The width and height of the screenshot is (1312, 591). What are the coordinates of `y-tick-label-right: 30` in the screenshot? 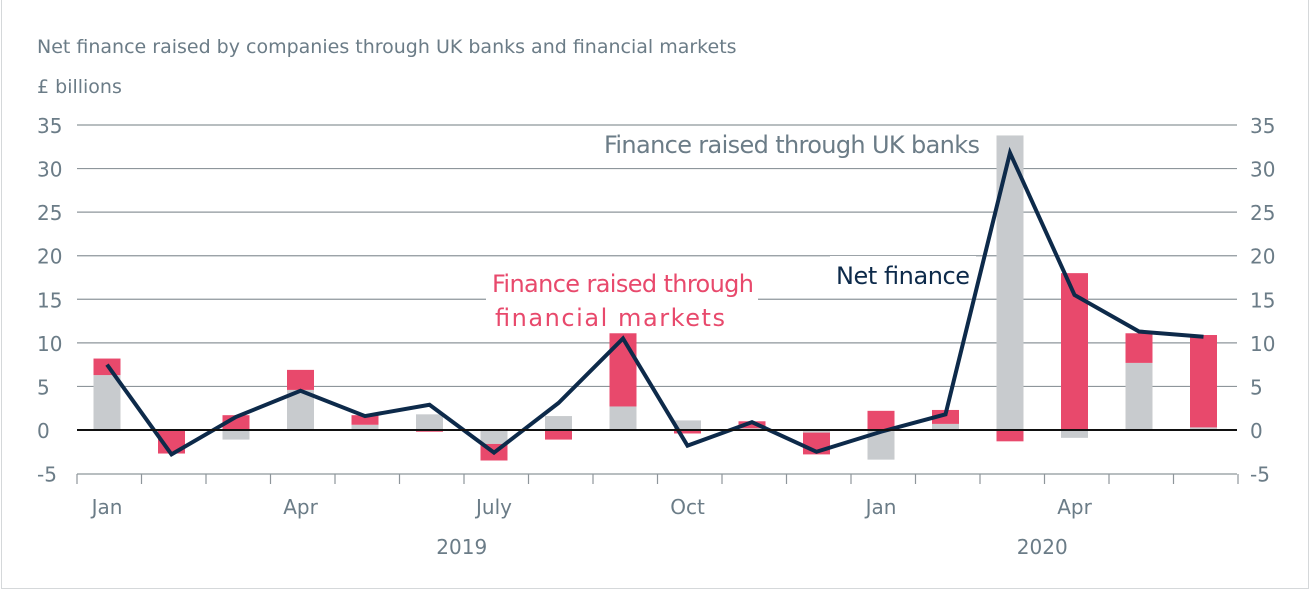 It's located at (1262, 170).